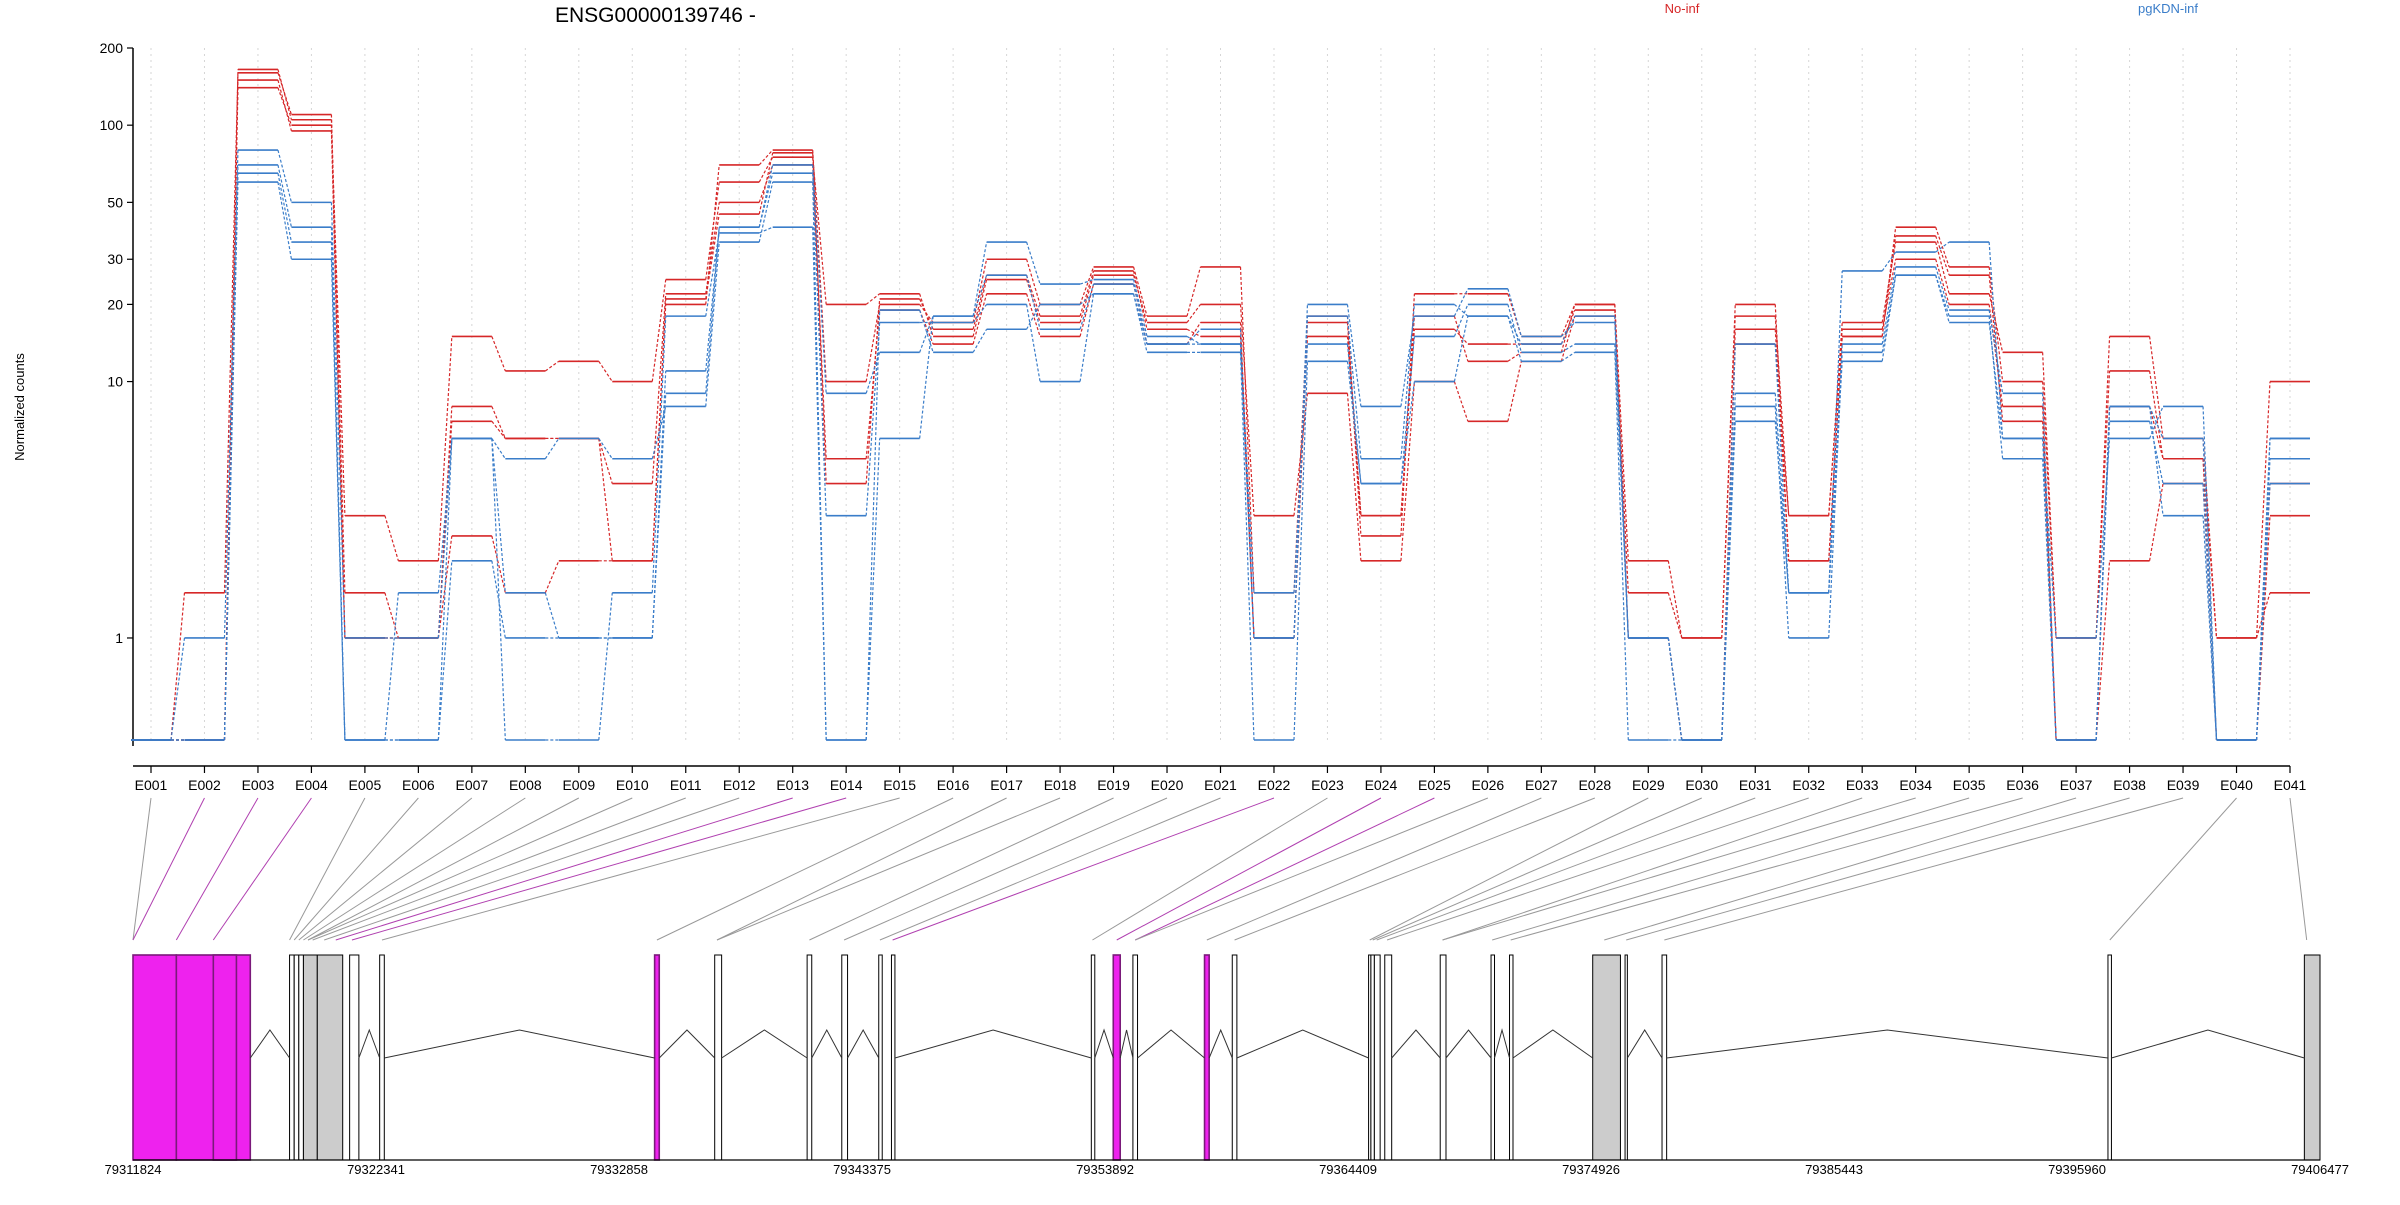 The width and height of the screenshot is (2400, 1205). Describe the element at coordinates (1648, 785) in the screenshot. I see `x-tick-label: E029` at that location.